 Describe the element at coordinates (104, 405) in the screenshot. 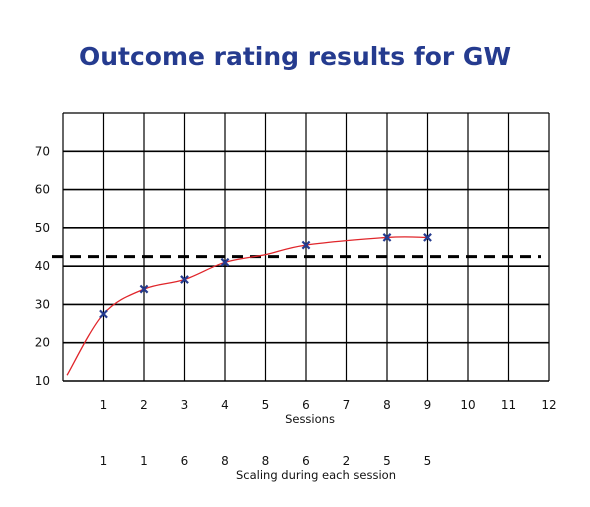

I see `x-tick-label: 1` at that location.